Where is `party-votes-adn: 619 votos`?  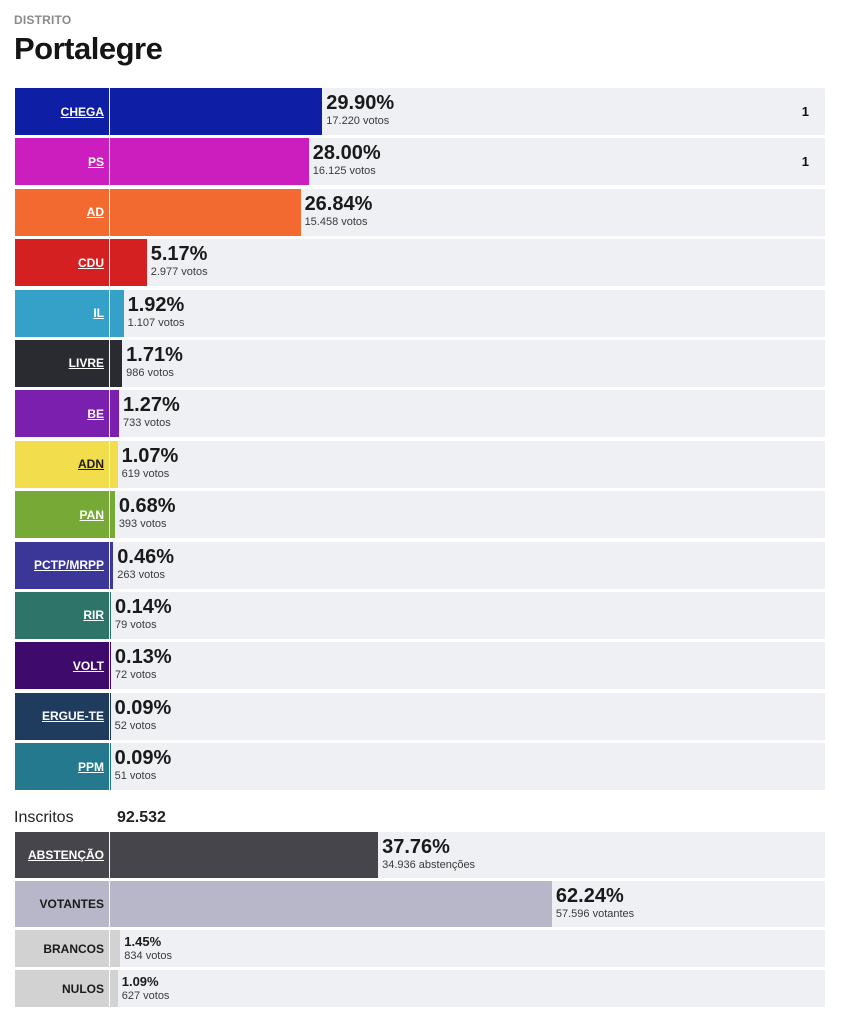
party-votes-adn: 619 votos is located at coordinates (145, 473).